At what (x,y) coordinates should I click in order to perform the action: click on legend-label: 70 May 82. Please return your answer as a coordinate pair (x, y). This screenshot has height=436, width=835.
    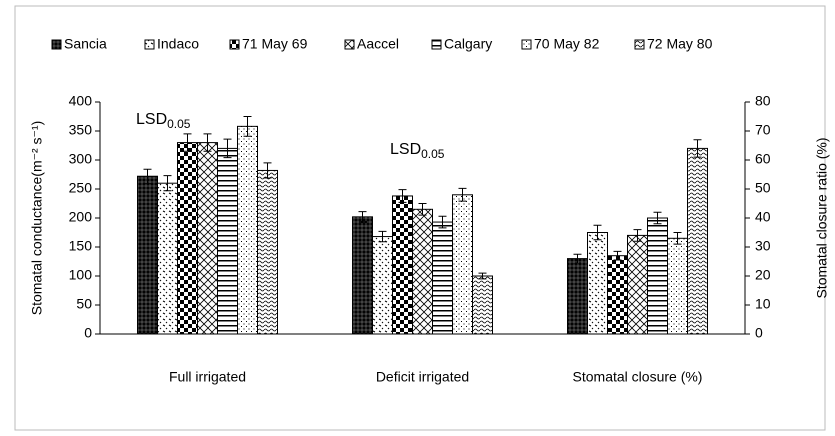
    Looking at the image, I should click on (567, 44).